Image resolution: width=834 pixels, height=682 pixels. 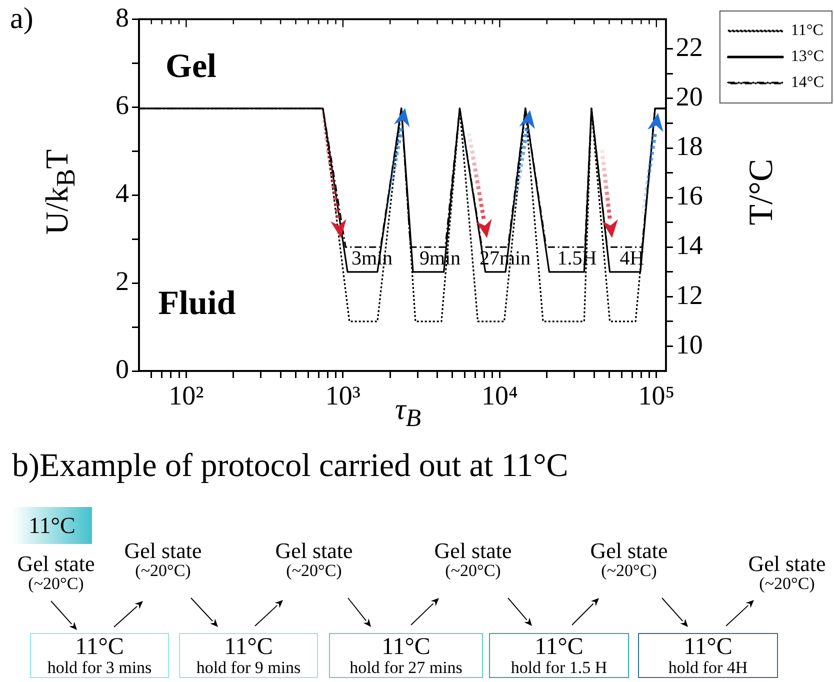 I want to click on x-tick-label: 10⁴, so click(x=499, y=395).